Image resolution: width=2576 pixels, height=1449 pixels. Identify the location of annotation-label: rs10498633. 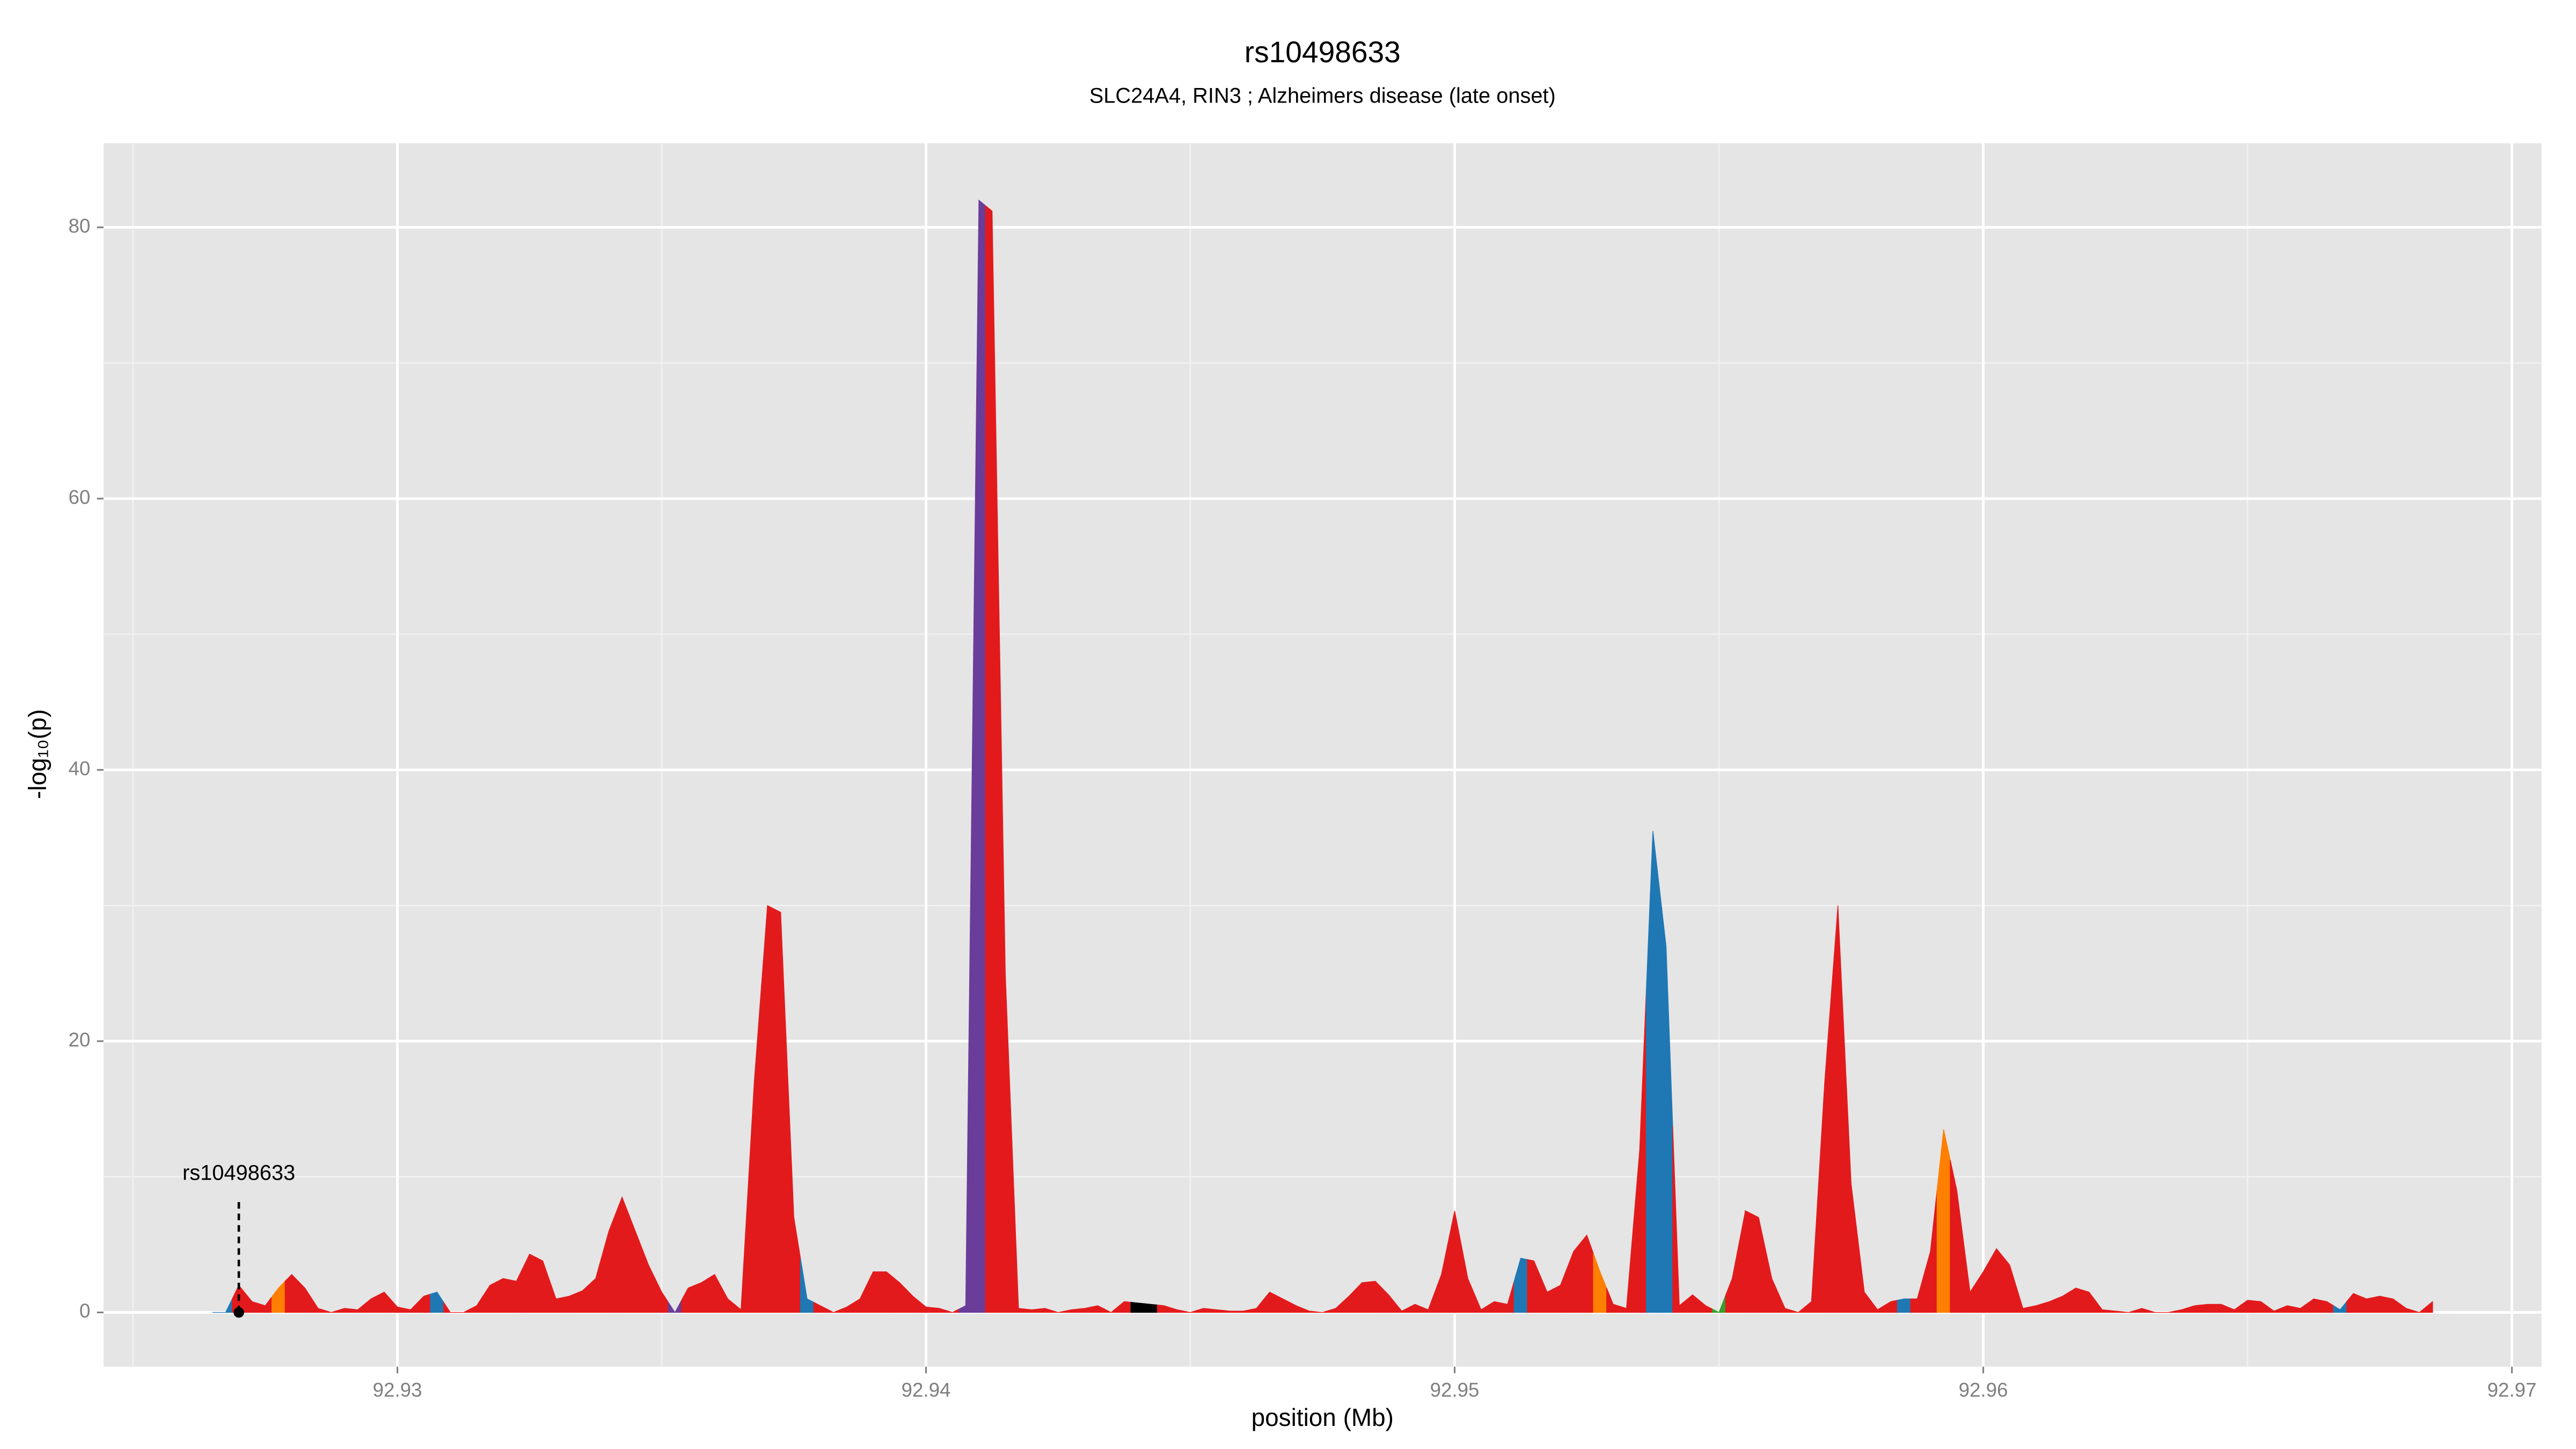
(238, 1172).